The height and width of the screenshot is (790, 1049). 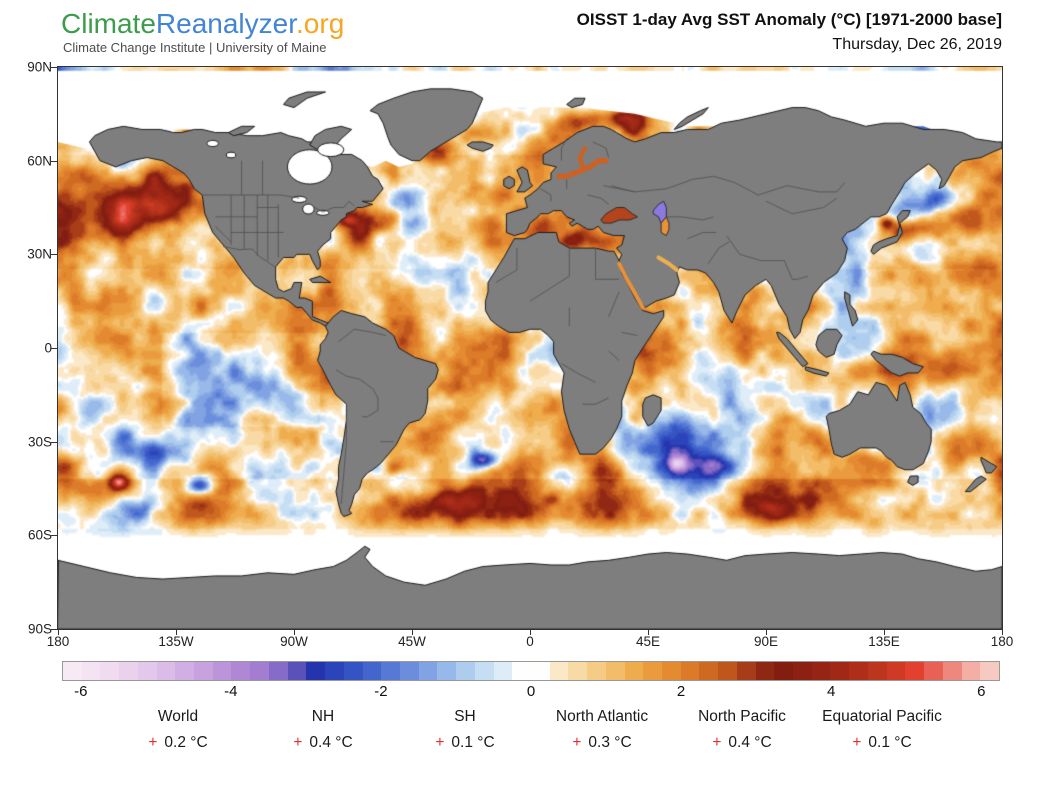 What do you see at coordinates (412, 641) in the screenshot?
I see `lon-axis-label: 45W` at bounding box center [412, 641].